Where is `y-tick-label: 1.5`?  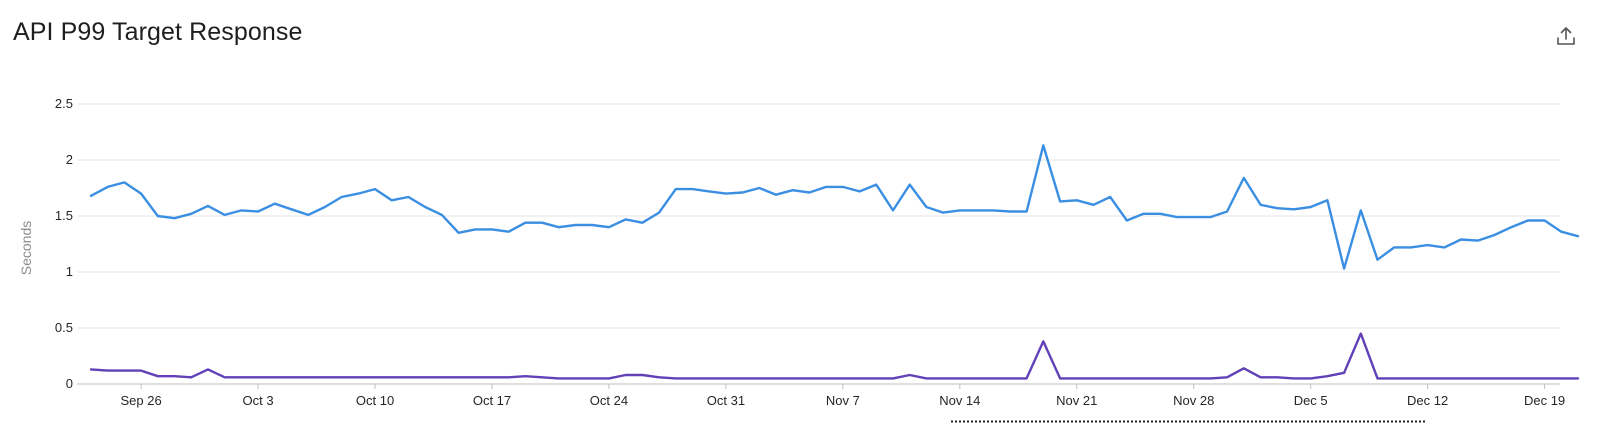 y-tick-label: 1.5 is located at coordinates (64, 215).